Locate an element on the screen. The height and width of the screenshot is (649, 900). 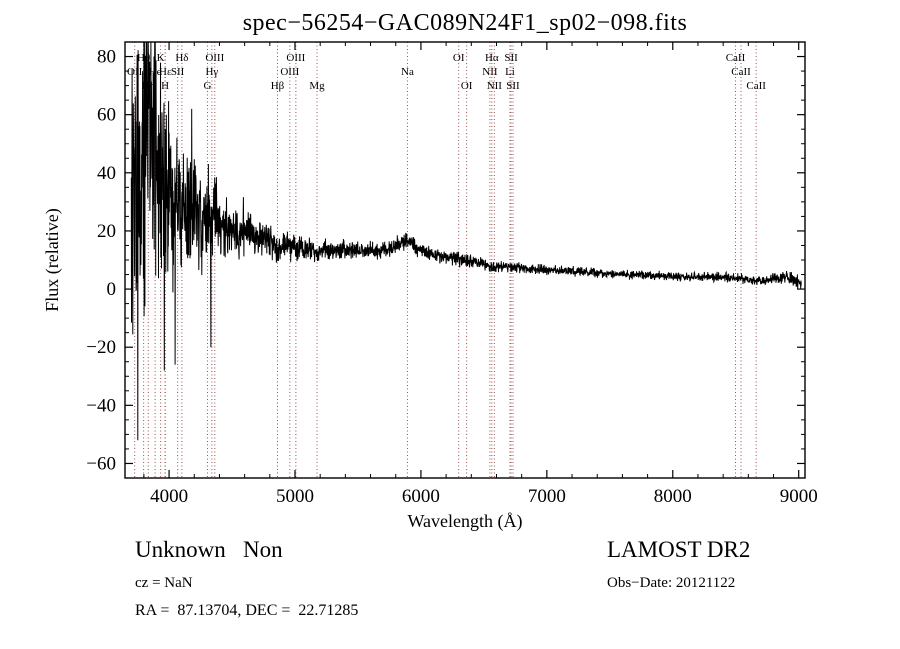
y-tick-label: −40 is located at coordinates (101, 405).